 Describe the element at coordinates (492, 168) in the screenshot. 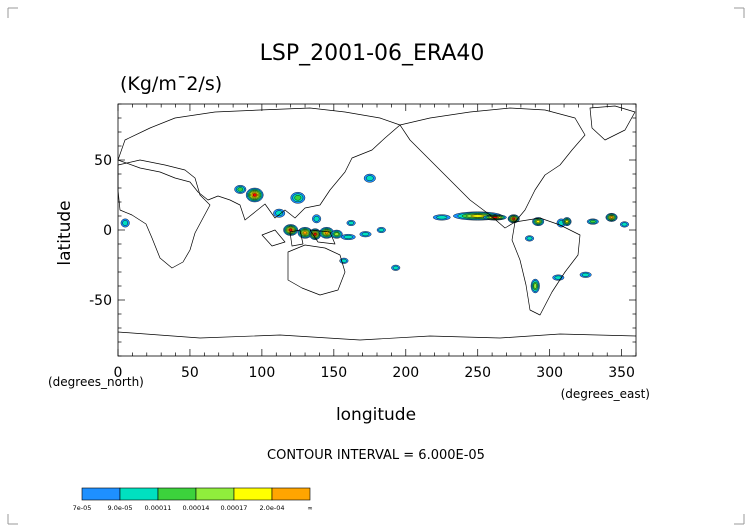

I see `coast-north-america` at that location.